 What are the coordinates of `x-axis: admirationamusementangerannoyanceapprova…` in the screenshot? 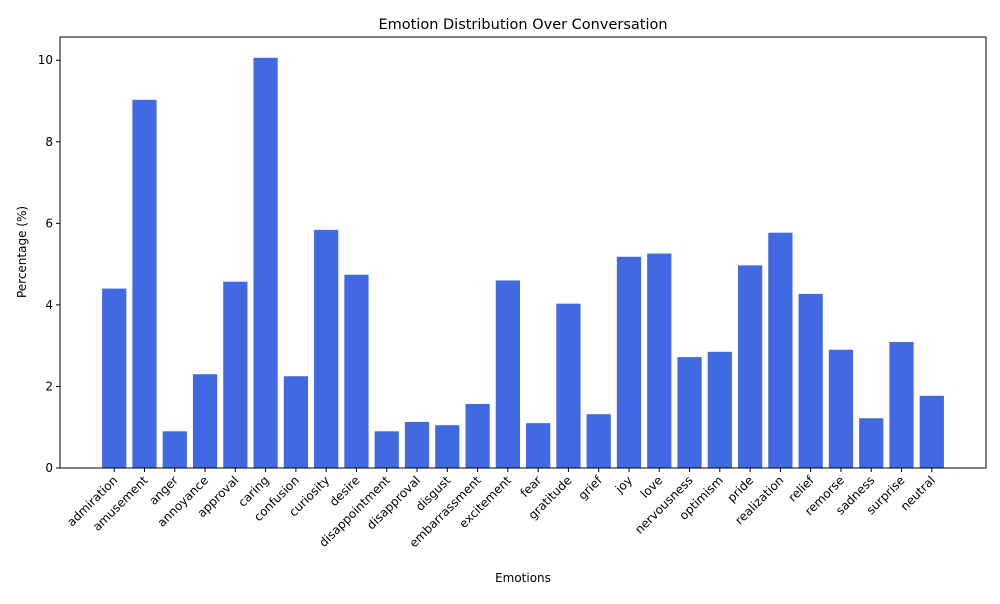 It's located at (501, 509).